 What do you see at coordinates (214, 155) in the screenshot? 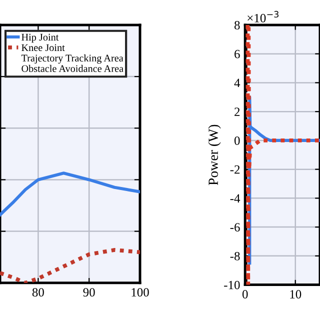
I see `y-axis-title: Power (W)` at bounding box center [214, 155].